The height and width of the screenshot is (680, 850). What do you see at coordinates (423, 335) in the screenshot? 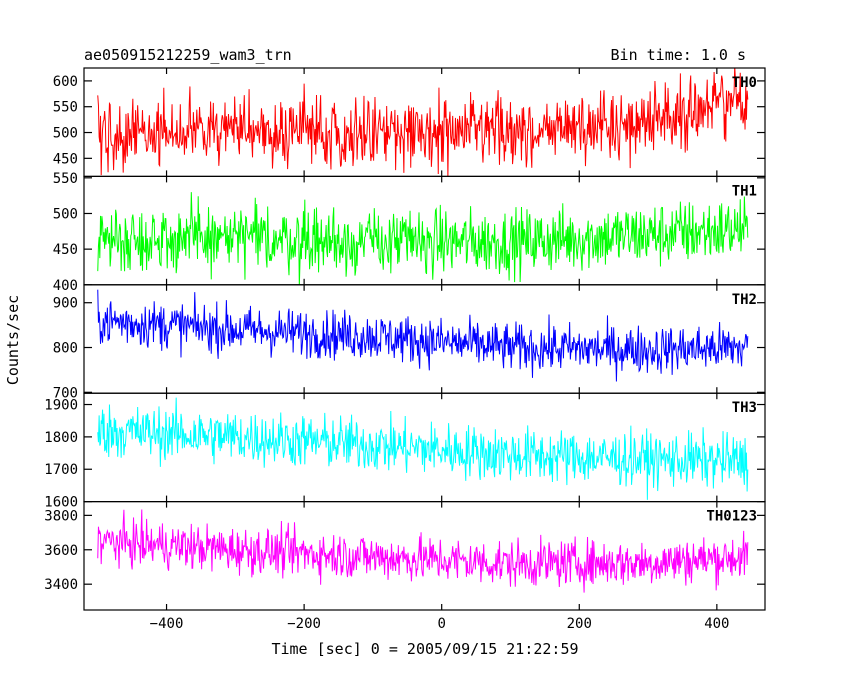
I see `series-line-th2` at bounding box center [423, 335].